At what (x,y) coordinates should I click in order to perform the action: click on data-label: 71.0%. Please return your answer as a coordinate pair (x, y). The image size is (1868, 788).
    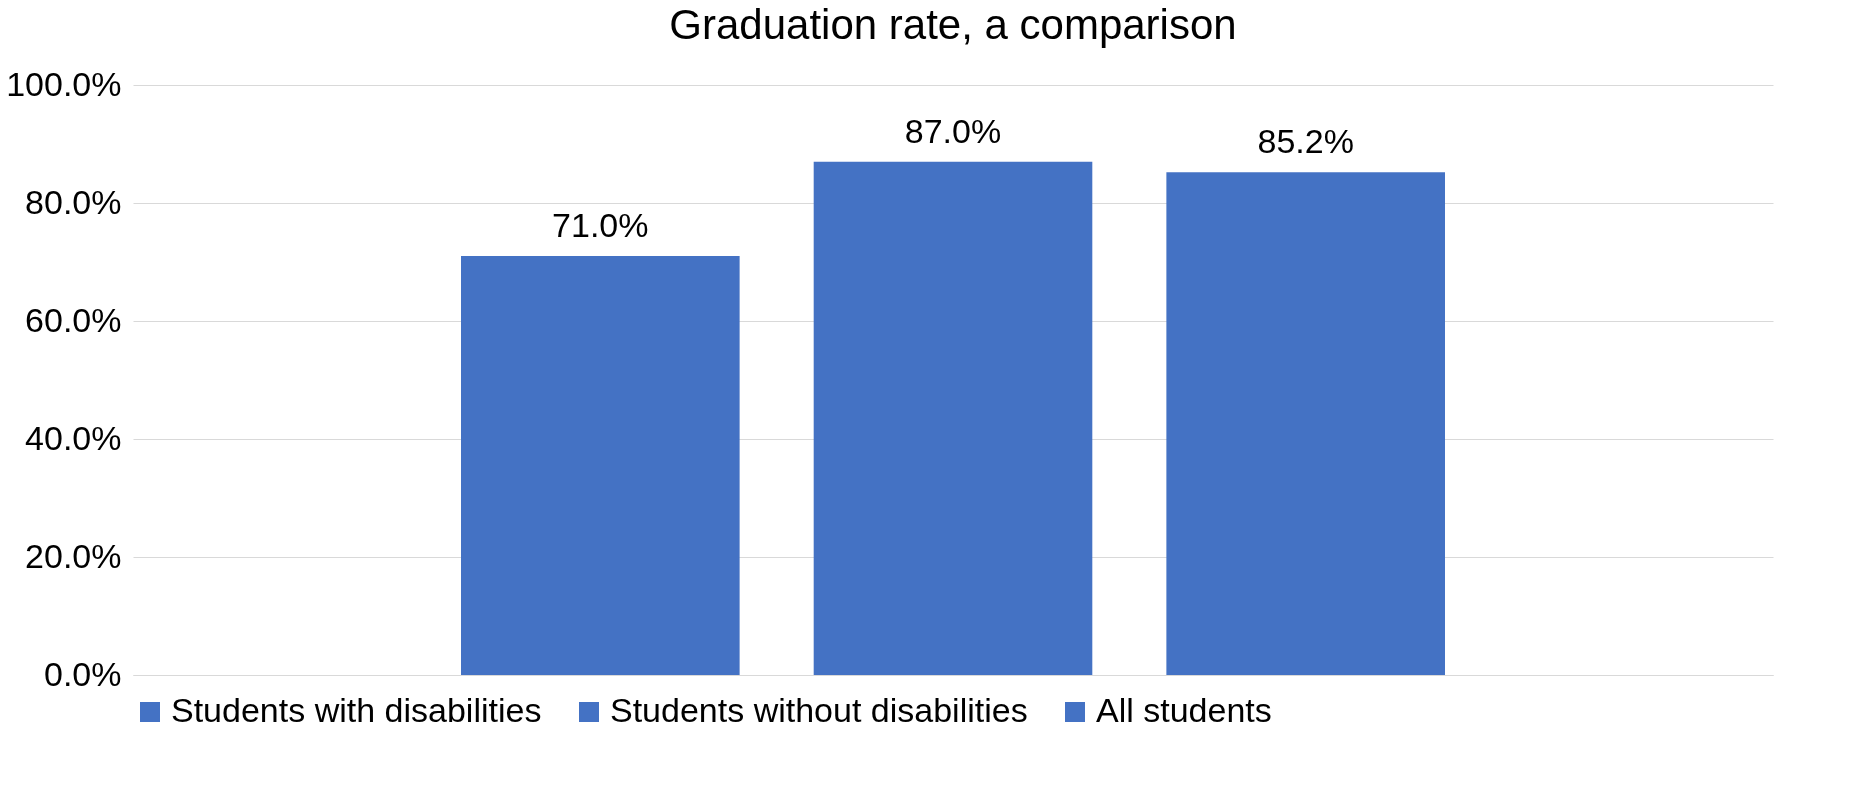
    Looking at the image, I should click on (600, 225).